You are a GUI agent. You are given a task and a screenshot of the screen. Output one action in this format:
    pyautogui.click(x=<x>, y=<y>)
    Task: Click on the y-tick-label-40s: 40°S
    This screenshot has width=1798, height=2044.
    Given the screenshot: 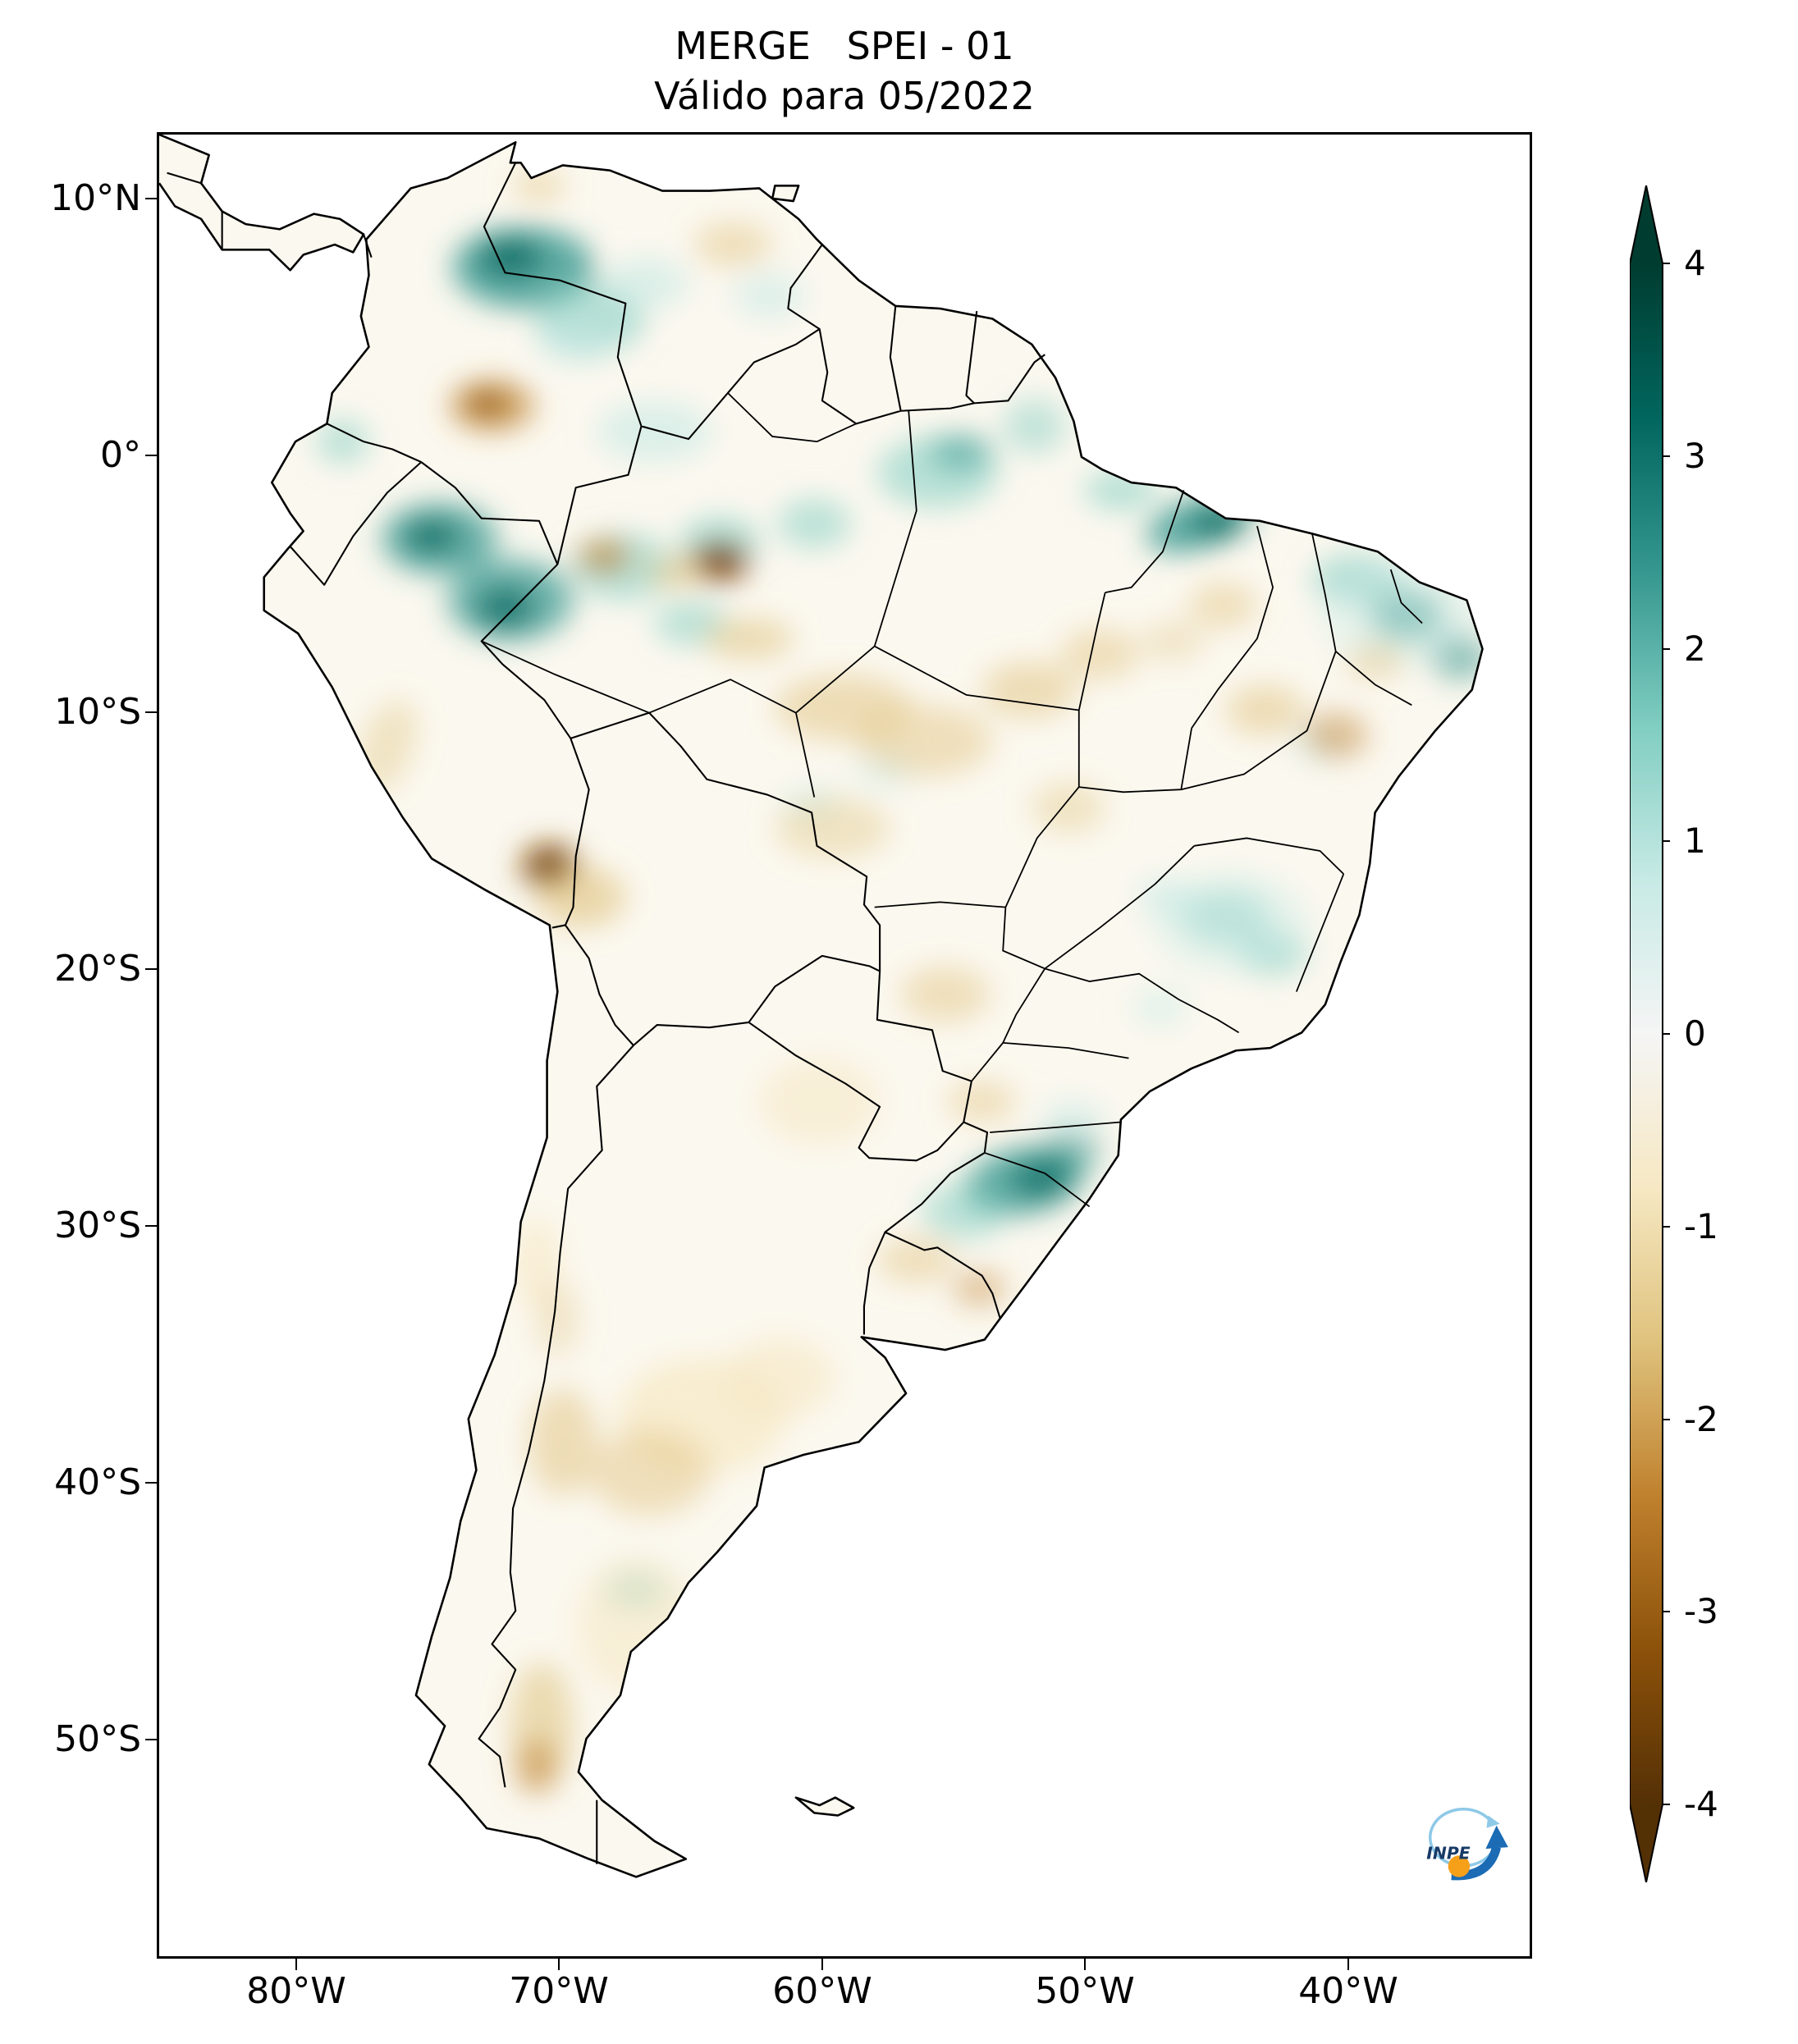 What is the action you would take?
    pyautogui.click(x=97, y=1482)
    